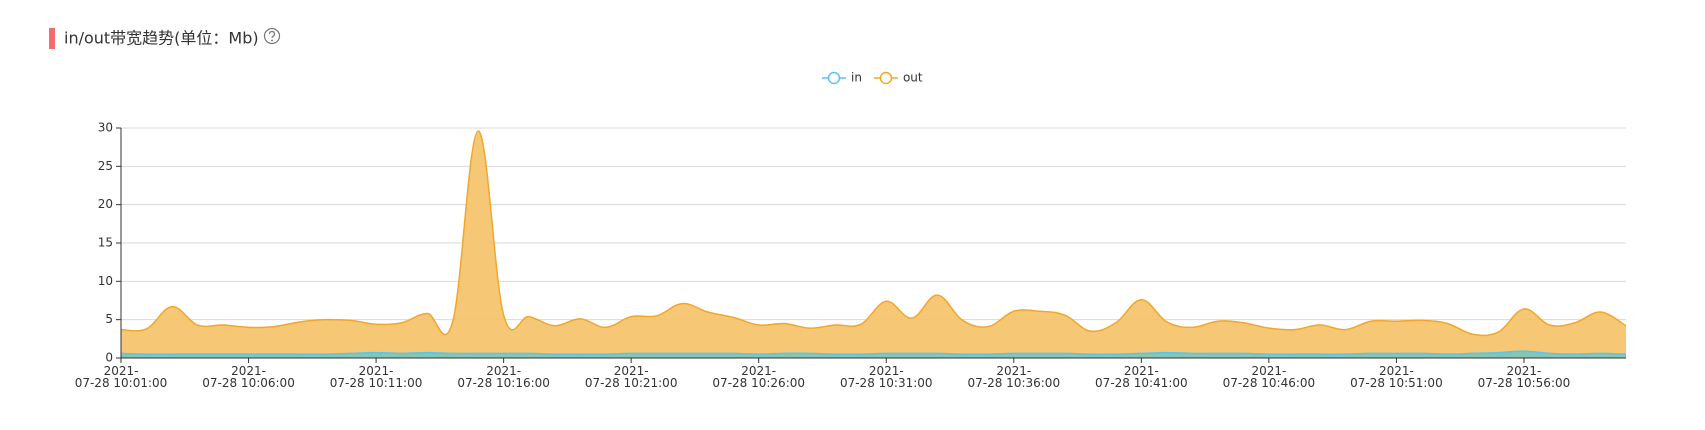 The image size is (1705, 430). Describe the element at coordinates (109, 319) in the screenshot. I see `y-tick-label: 5` at that location.